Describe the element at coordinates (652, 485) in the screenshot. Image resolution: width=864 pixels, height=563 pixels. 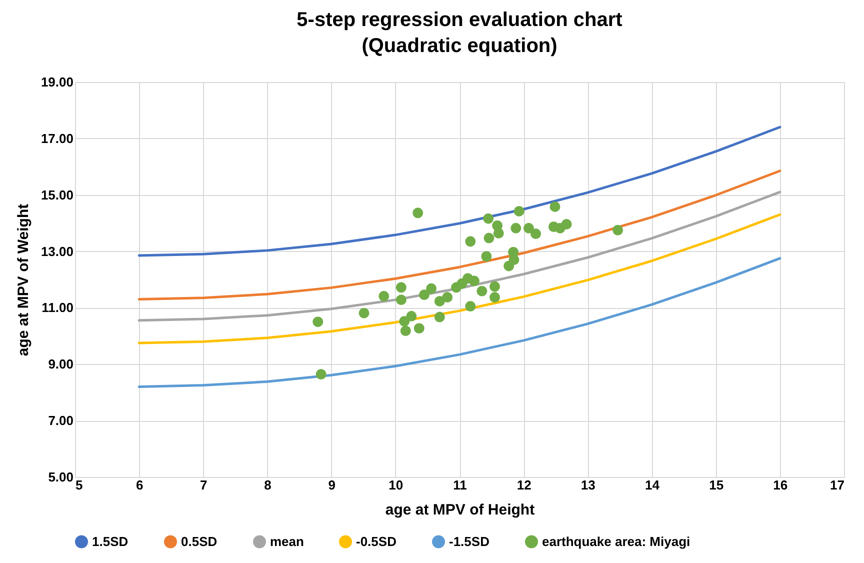
I see `x-tick-label: 14` at that location.